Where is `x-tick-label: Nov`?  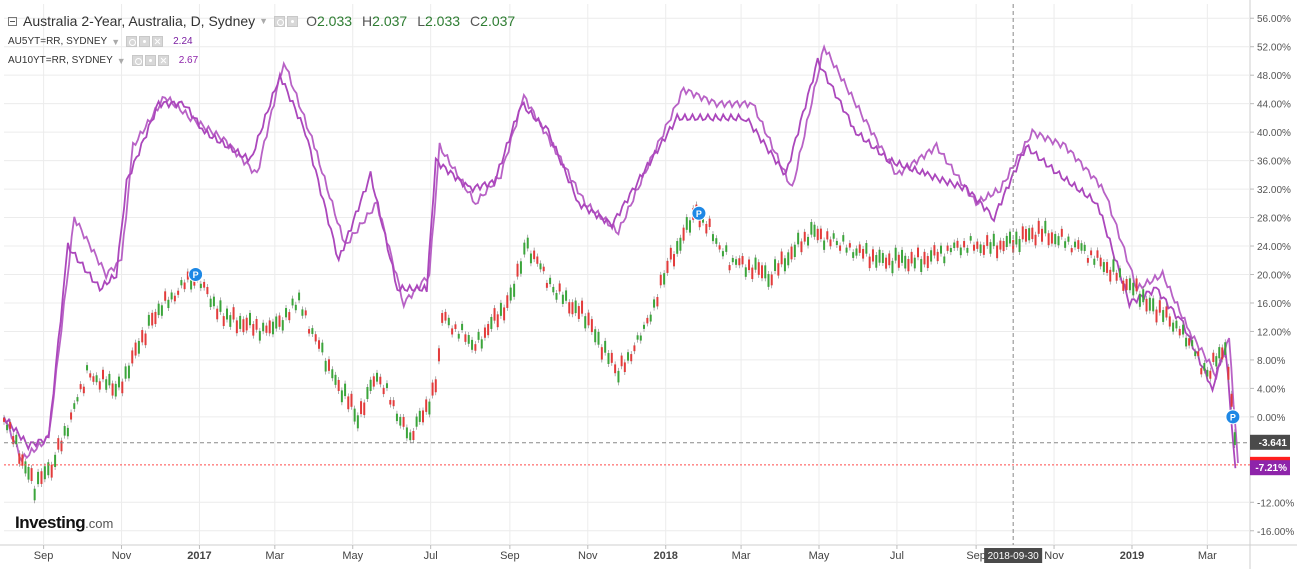
x-tick-label: Nov is located at coordinates (1054, 556).